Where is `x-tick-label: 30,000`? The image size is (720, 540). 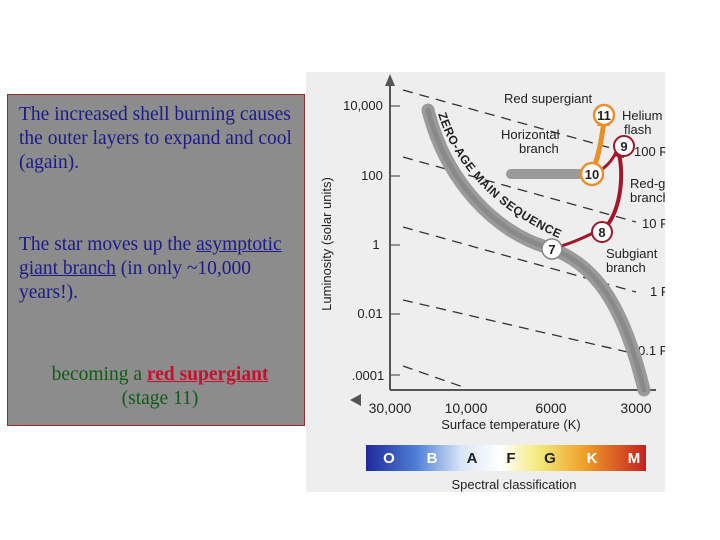 x-tick-label: 30,000 is located at coordinates (390, 408).